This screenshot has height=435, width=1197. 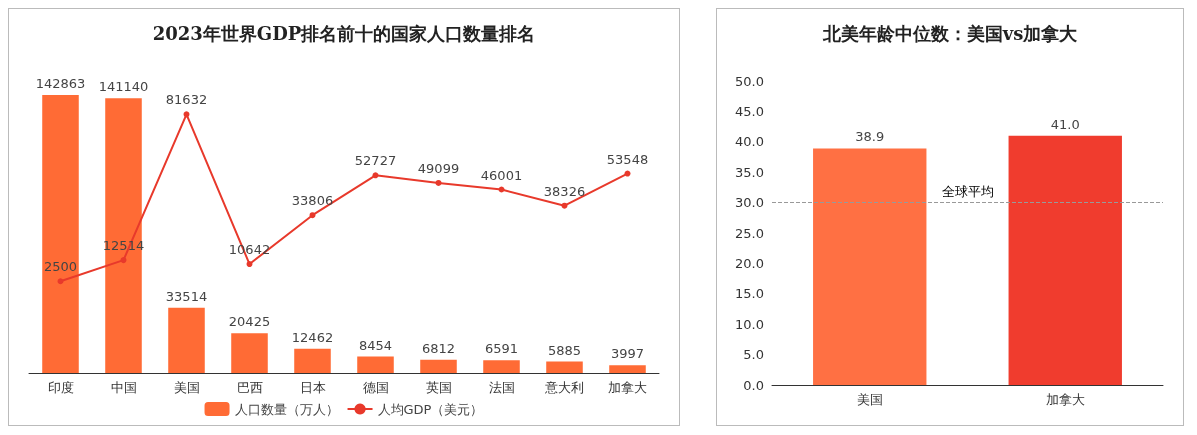 I want to click on chart-title: 北美年龄中位数：美国vs加拿大, so click(x=950, y=33).